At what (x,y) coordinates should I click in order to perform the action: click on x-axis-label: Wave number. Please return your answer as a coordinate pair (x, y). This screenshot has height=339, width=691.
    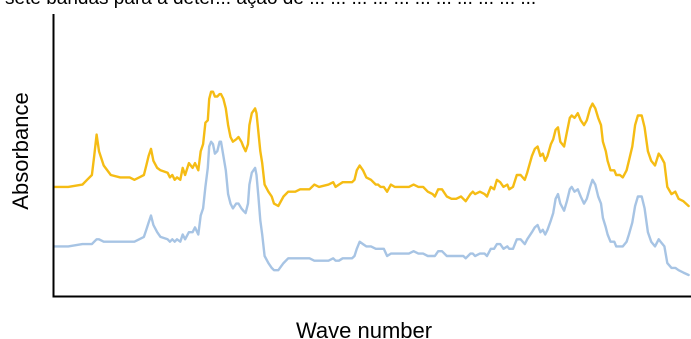
    Looking at the image, I should click on (364, 328).